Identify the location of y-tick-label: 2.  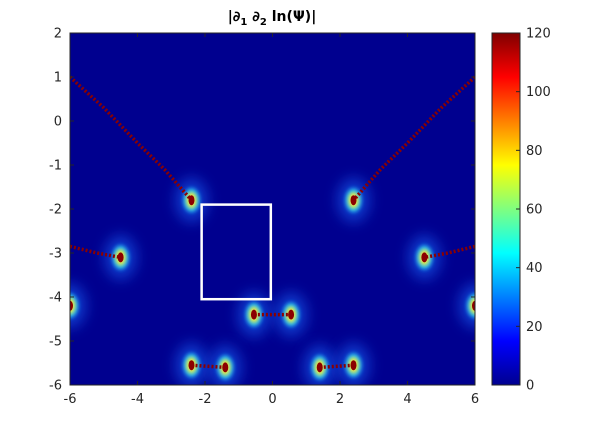
(58, 34).